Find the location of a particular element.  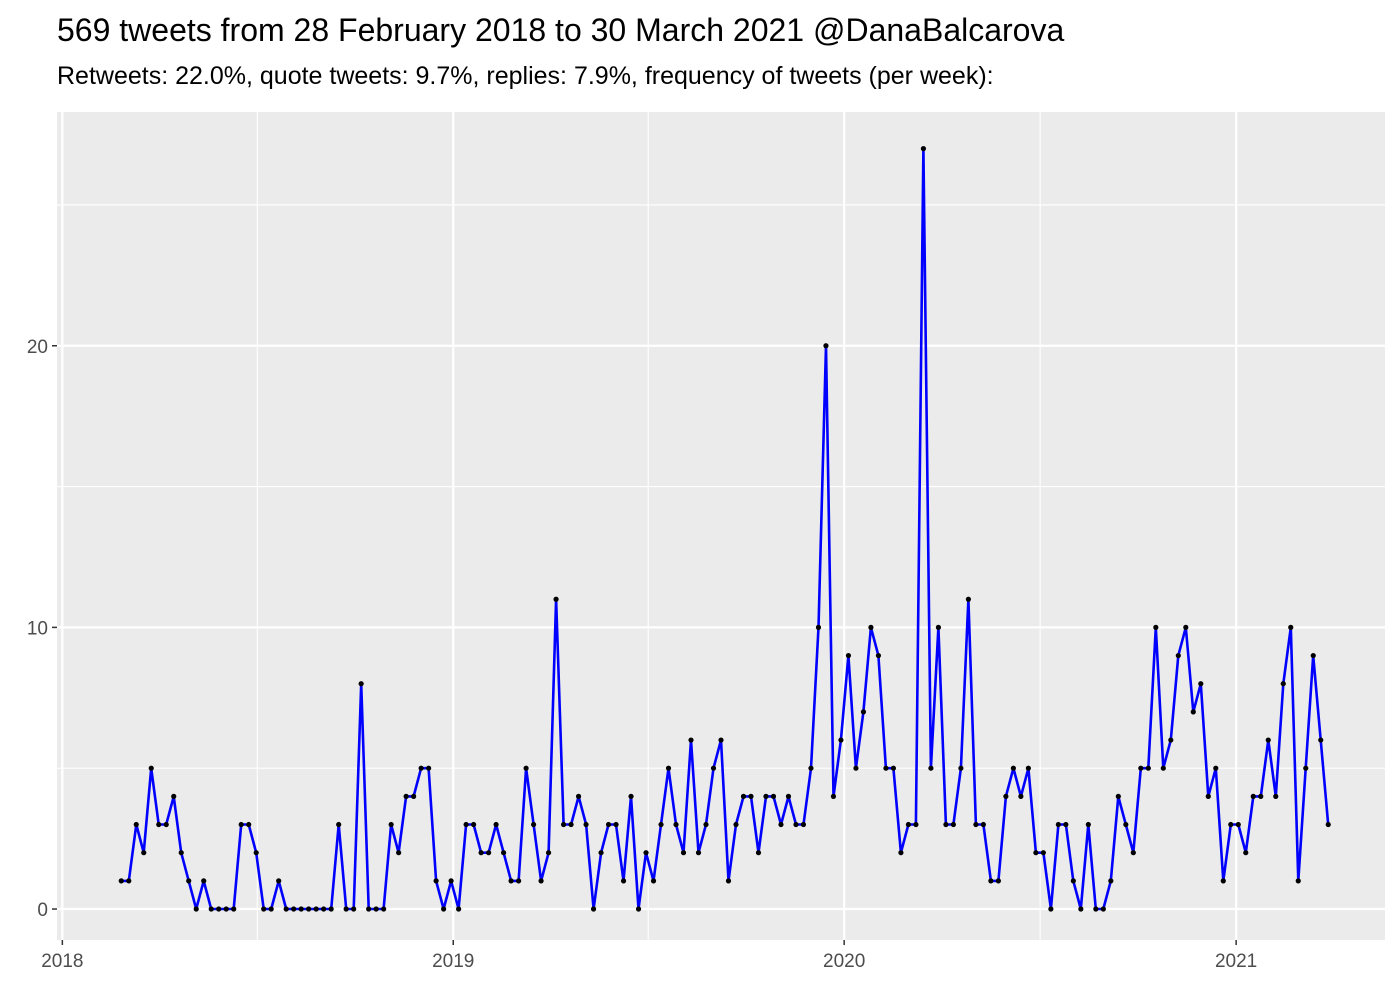

y-tick-label: 0 is located at coordinates (42, 910).